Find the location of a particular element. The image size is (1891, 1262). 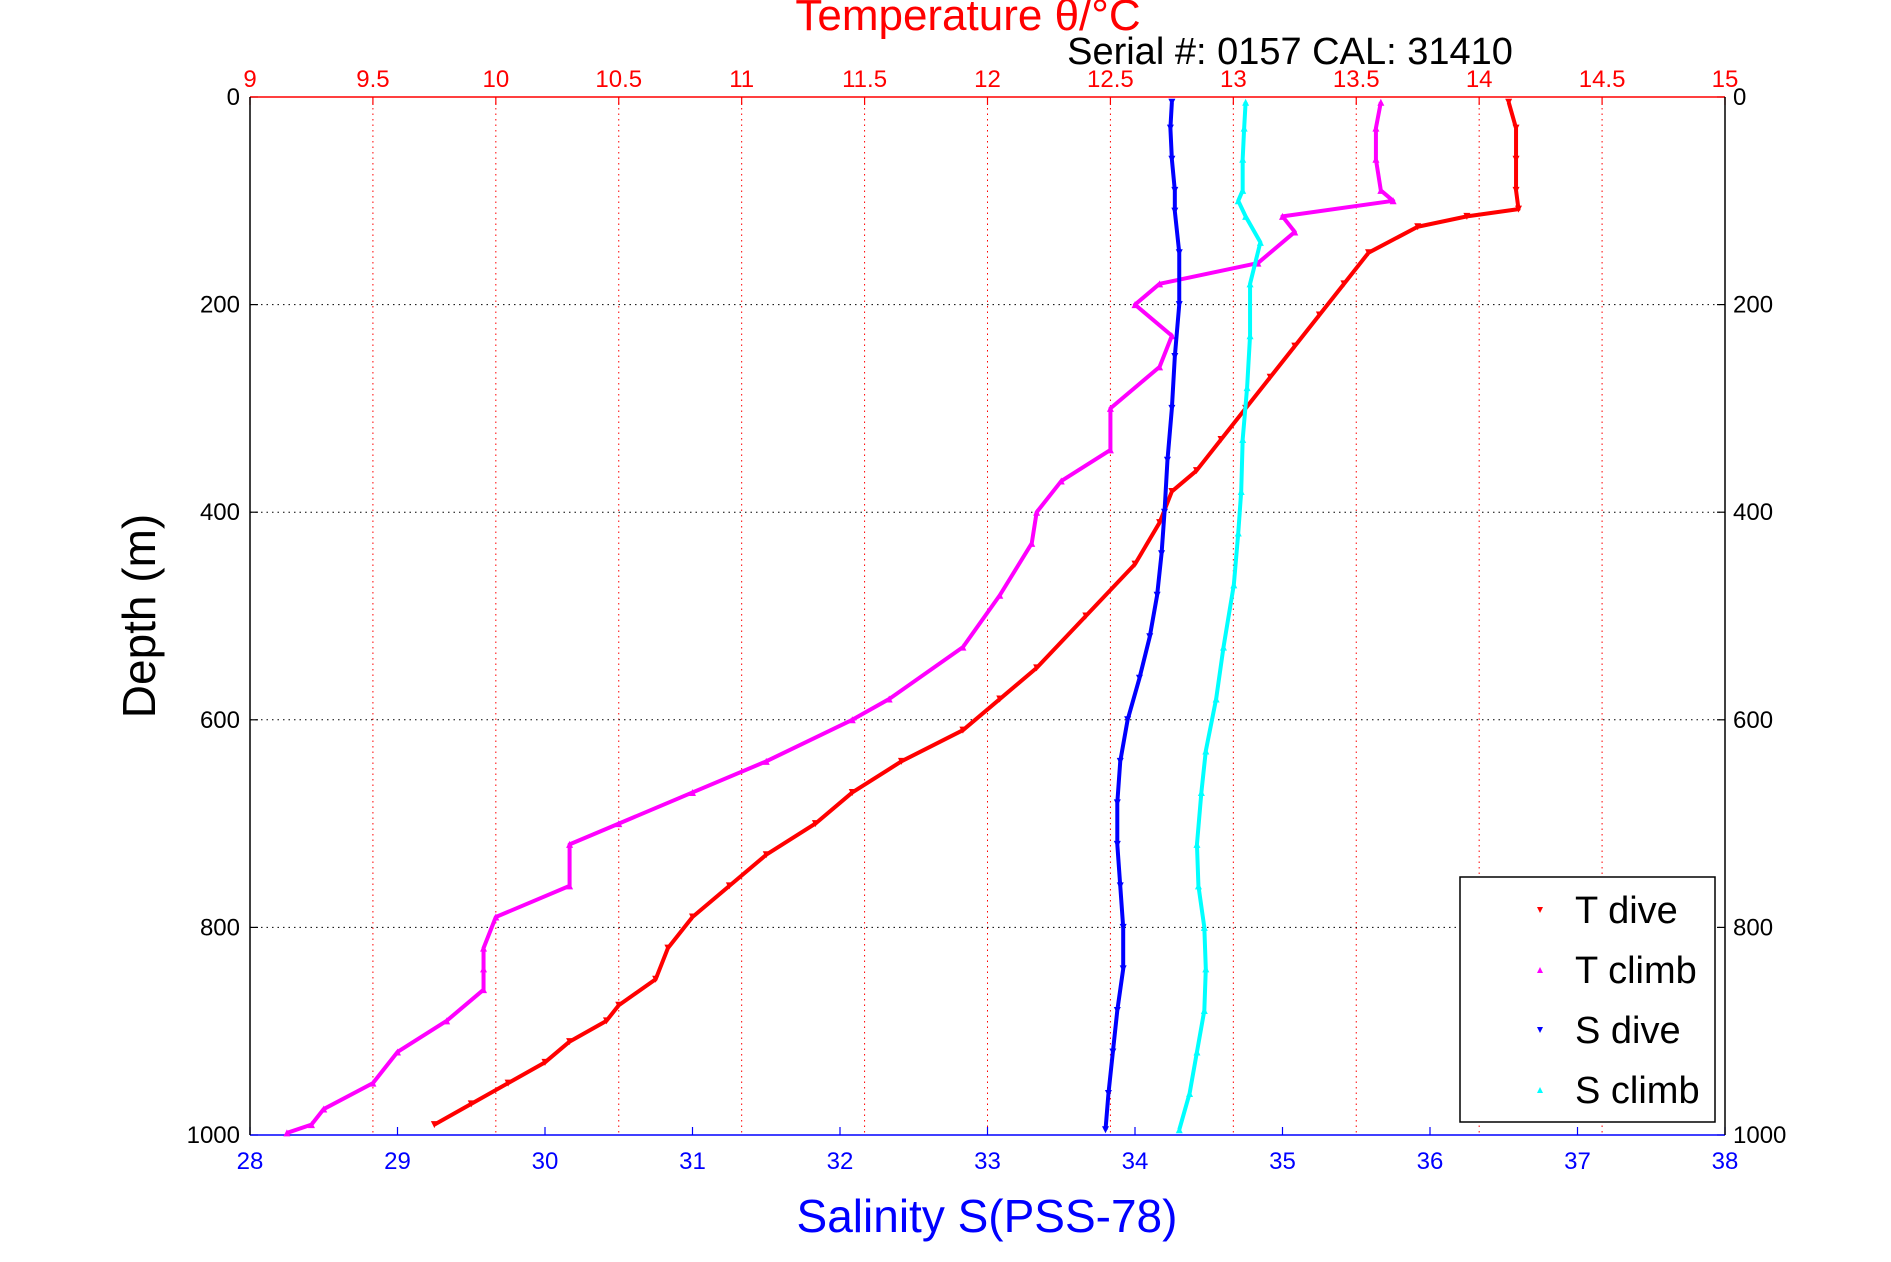

legend-label: S climb is located at coordinates (1637, 1091).